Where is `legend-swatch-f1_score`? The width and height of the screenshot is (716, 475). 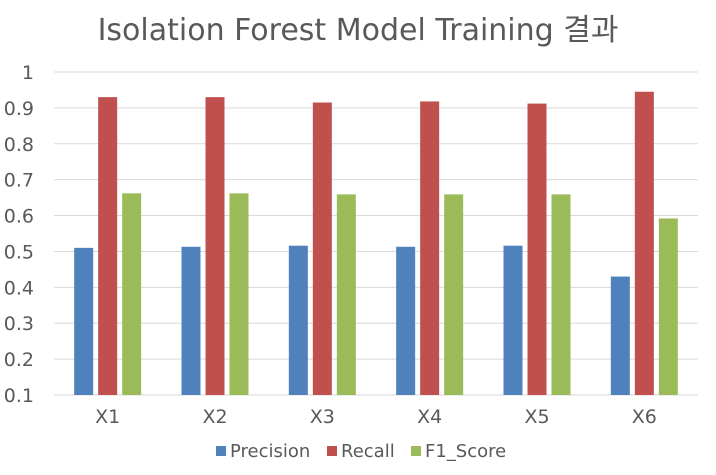
legend-swatch-f1_score is located at coordinates (416, 451).